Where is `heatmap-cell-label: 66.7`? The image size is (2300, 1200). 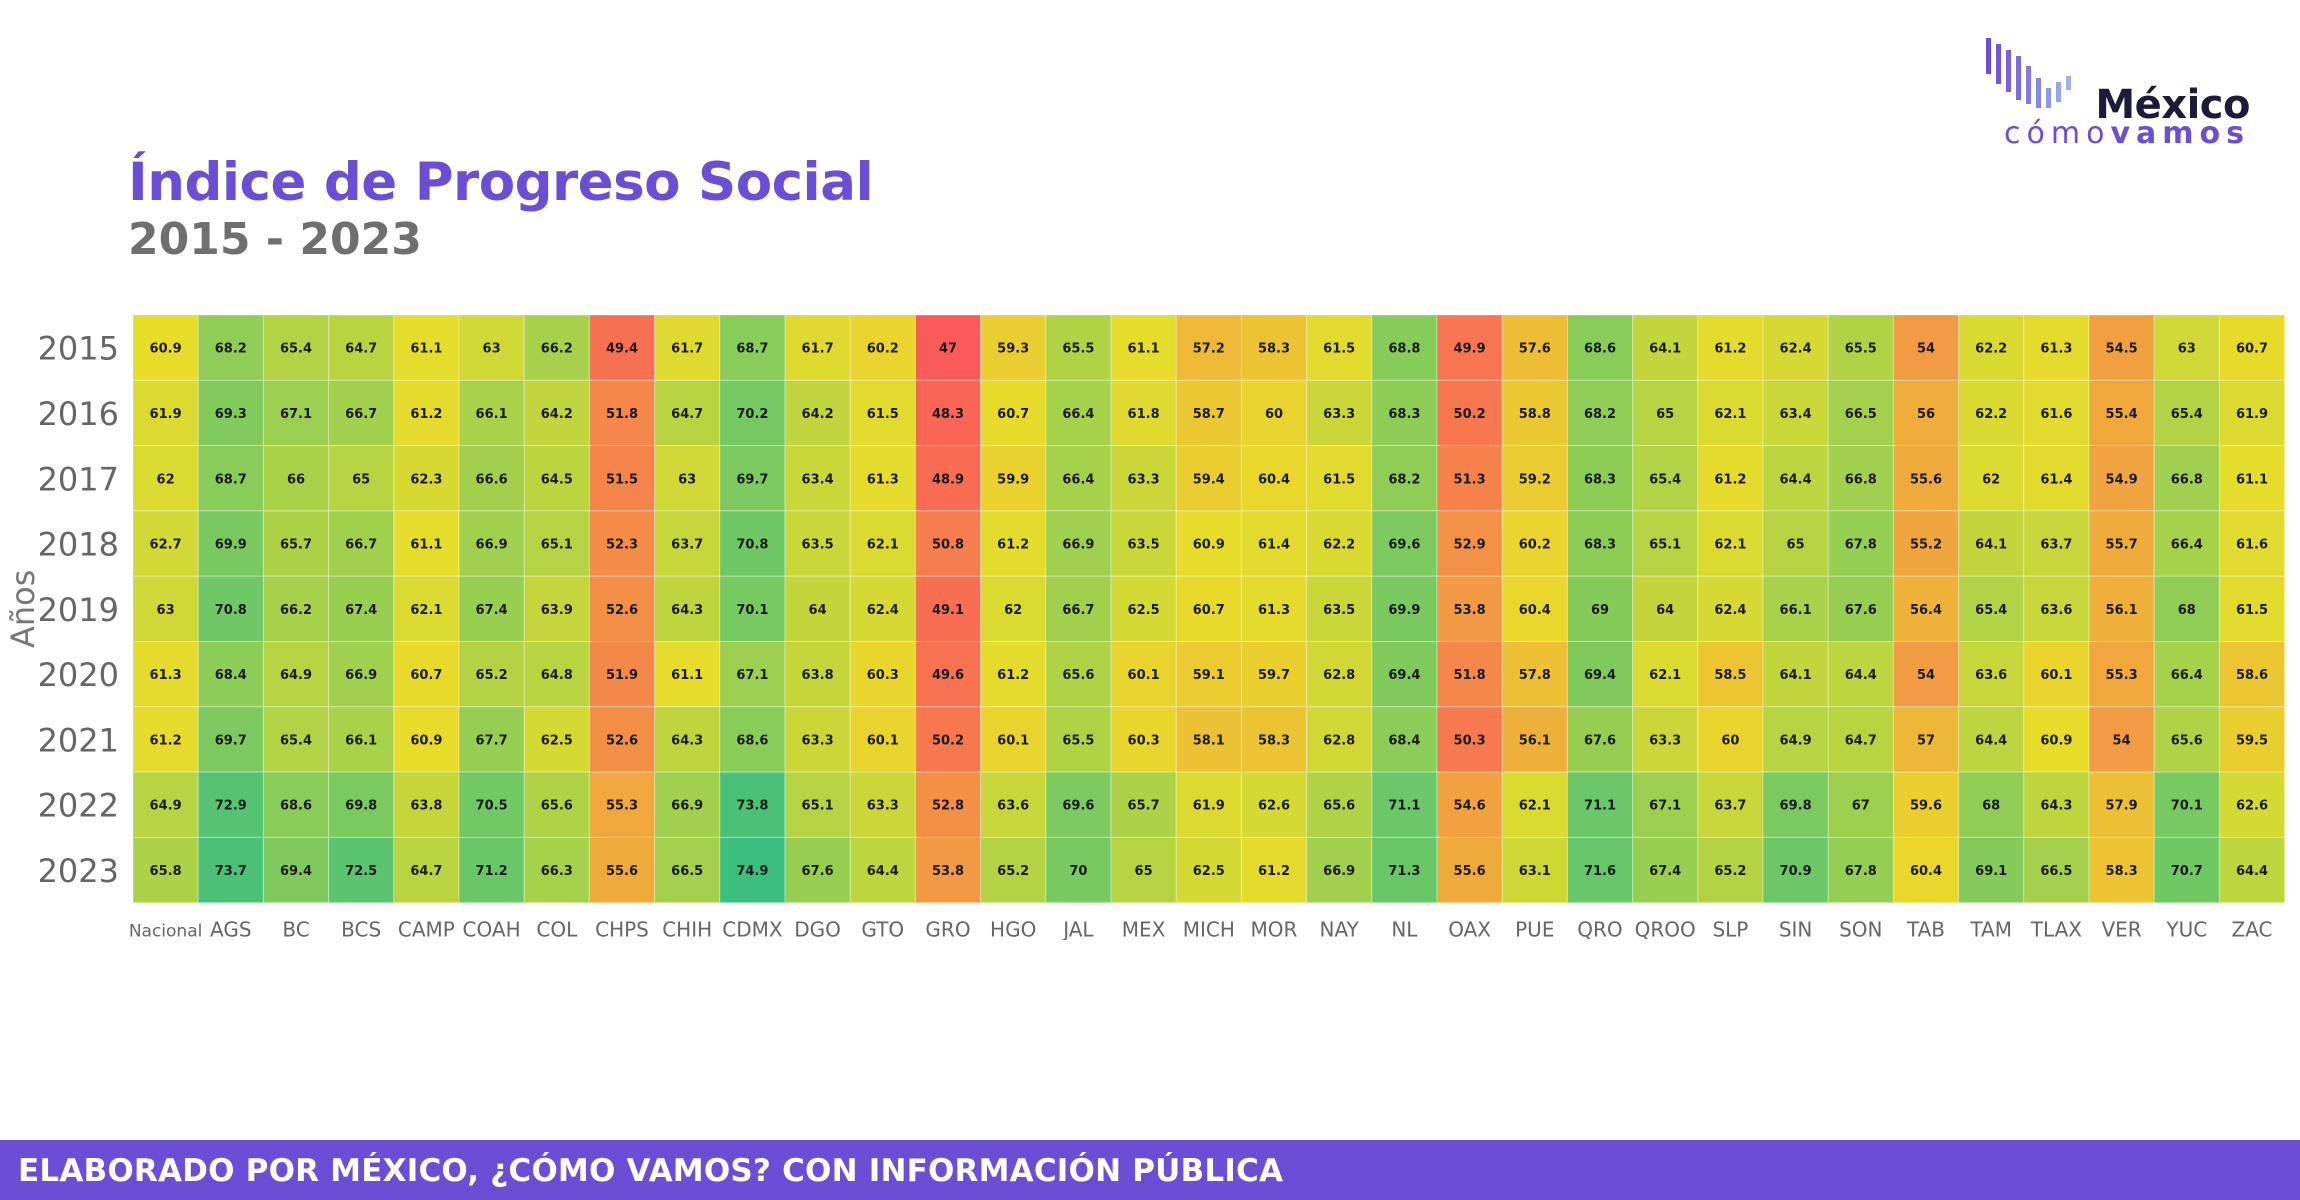 heatmap-cell-label: 66.7 is located at coordinates (1078, 610).